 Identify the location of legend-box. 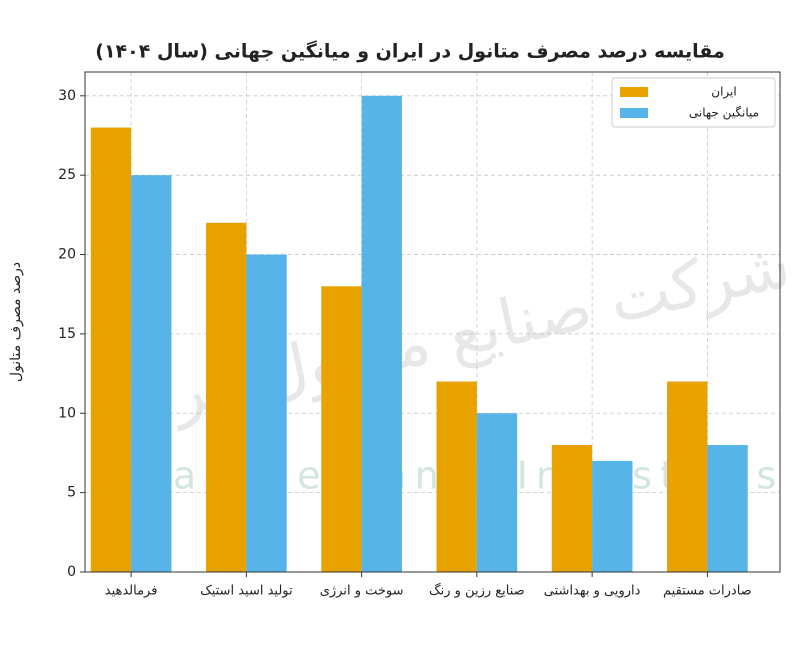
(693, 102).